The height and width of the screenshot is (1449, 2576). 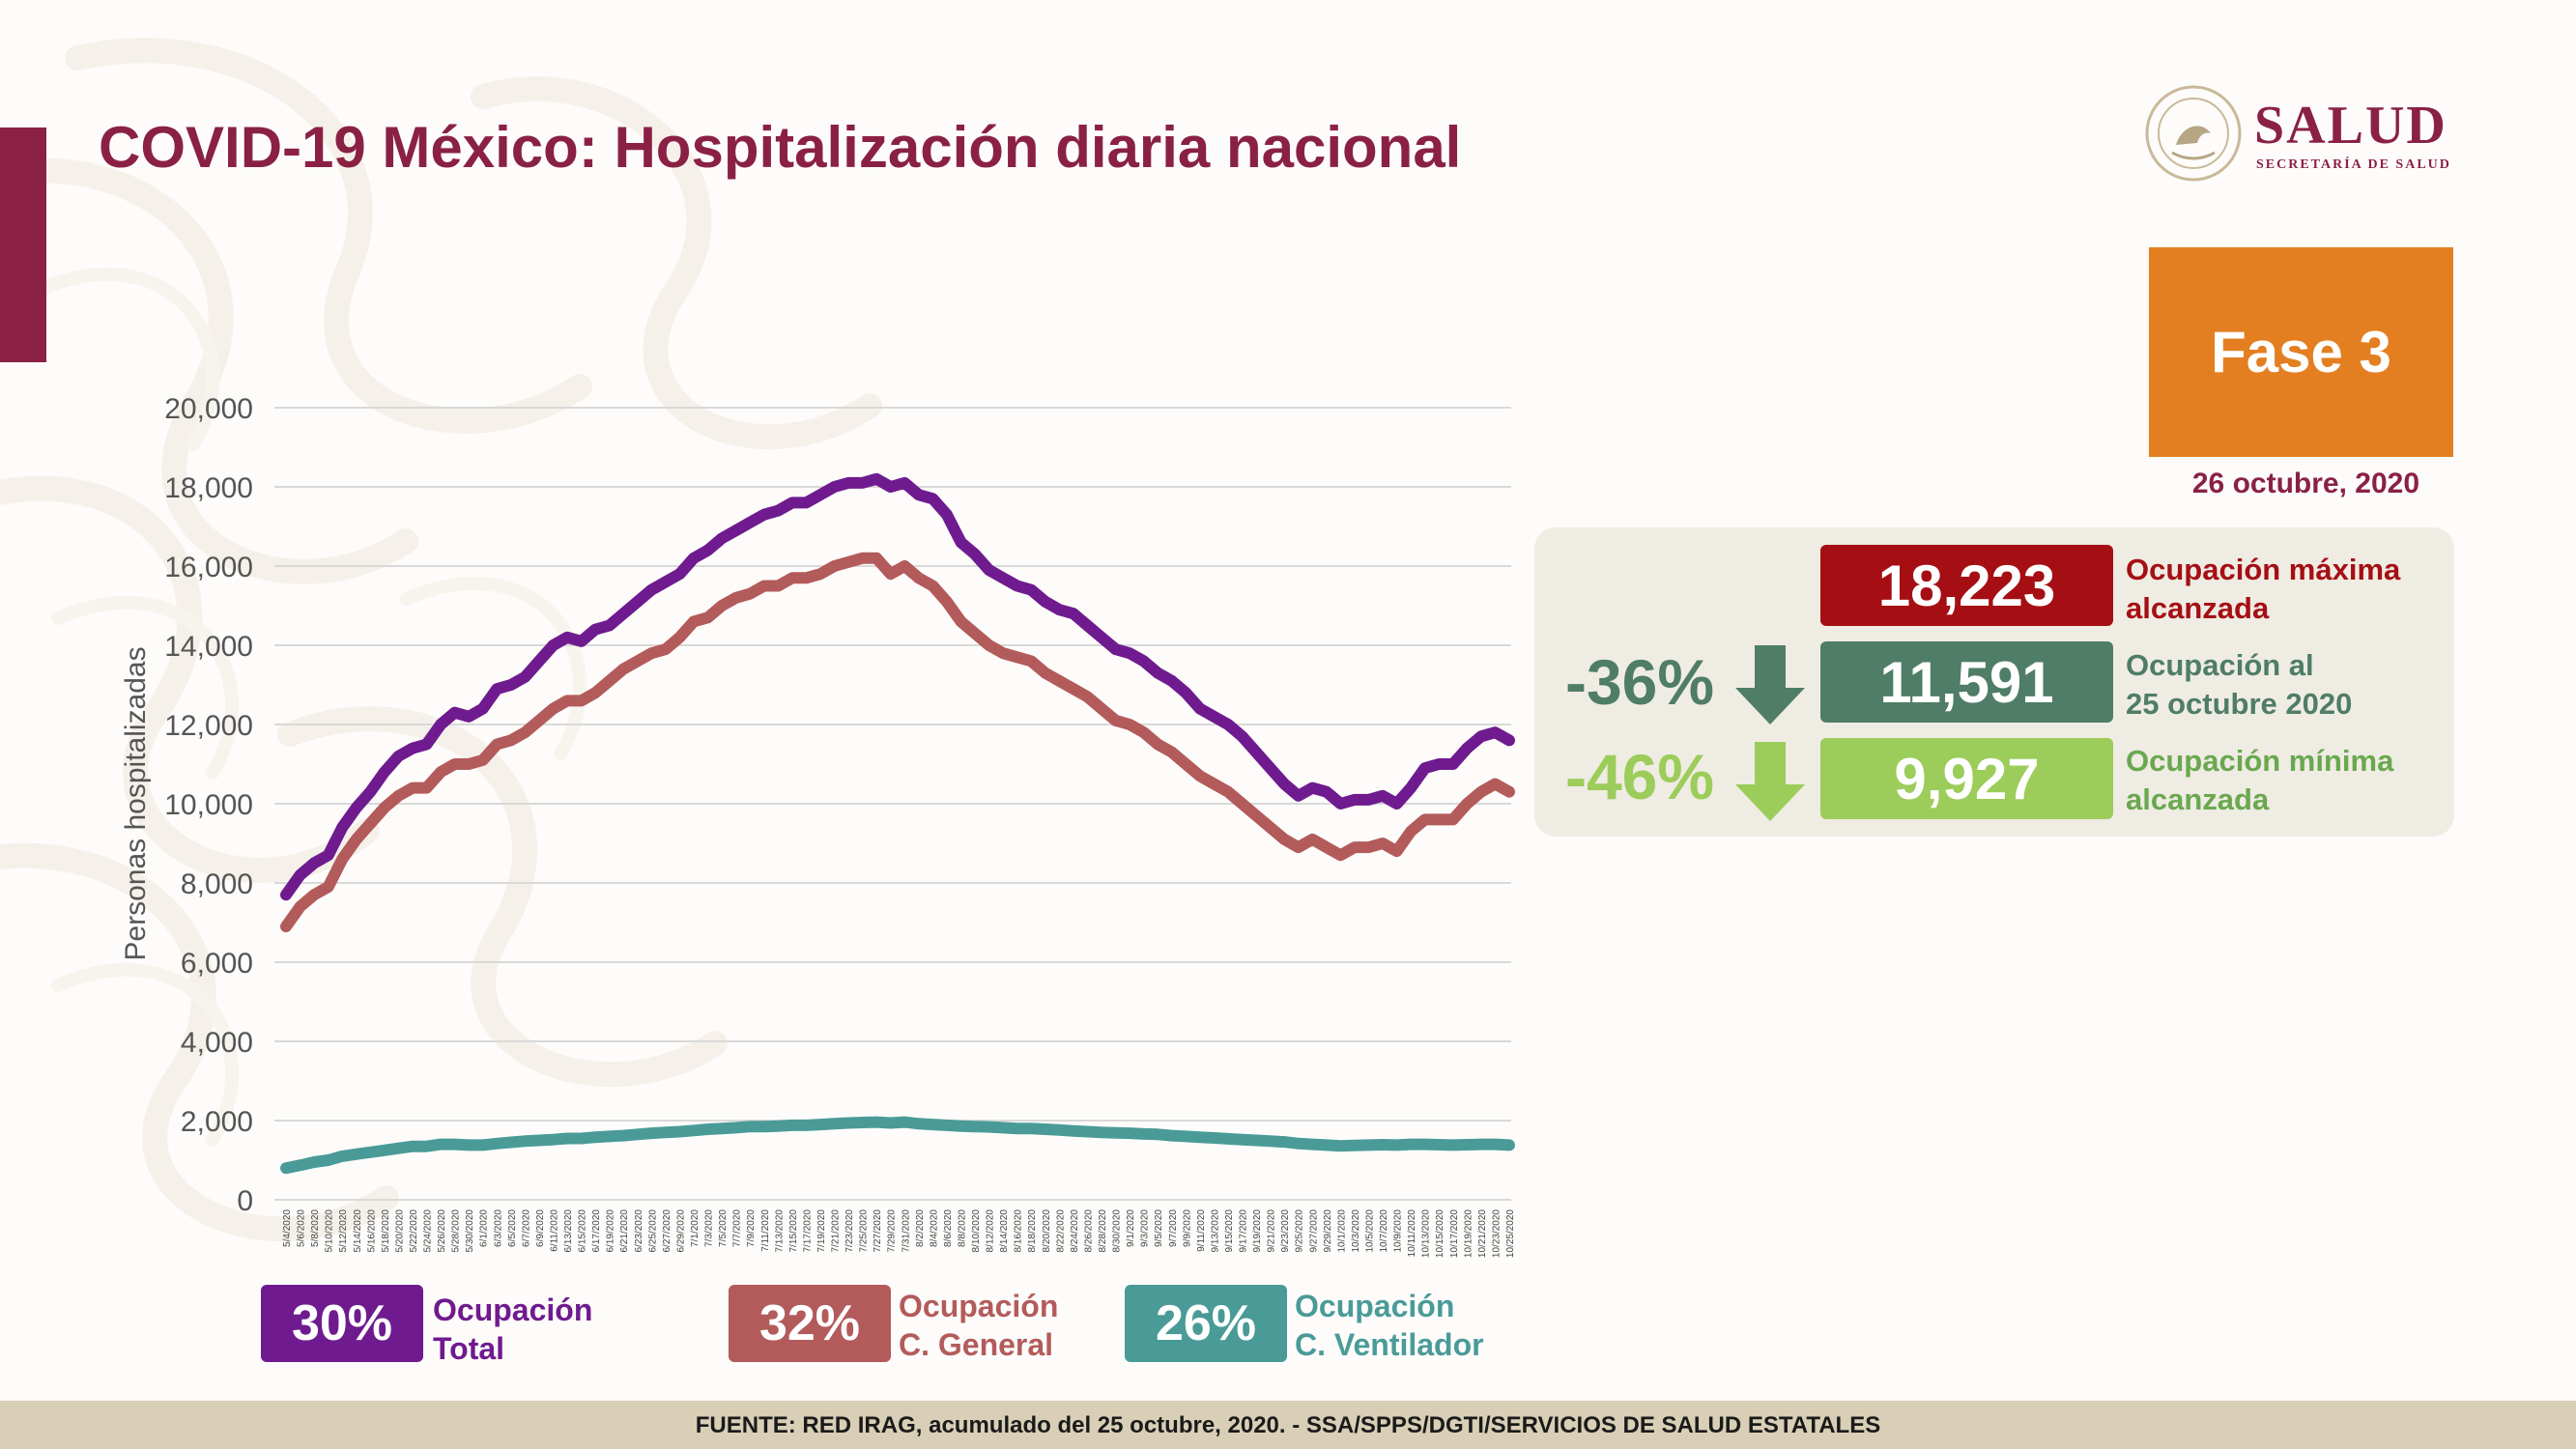 What do you see at coordinates (330, 1231) in the screenshot?
I see `x-tick-label: 5/10/2020` at bounding box center [330, 1231].